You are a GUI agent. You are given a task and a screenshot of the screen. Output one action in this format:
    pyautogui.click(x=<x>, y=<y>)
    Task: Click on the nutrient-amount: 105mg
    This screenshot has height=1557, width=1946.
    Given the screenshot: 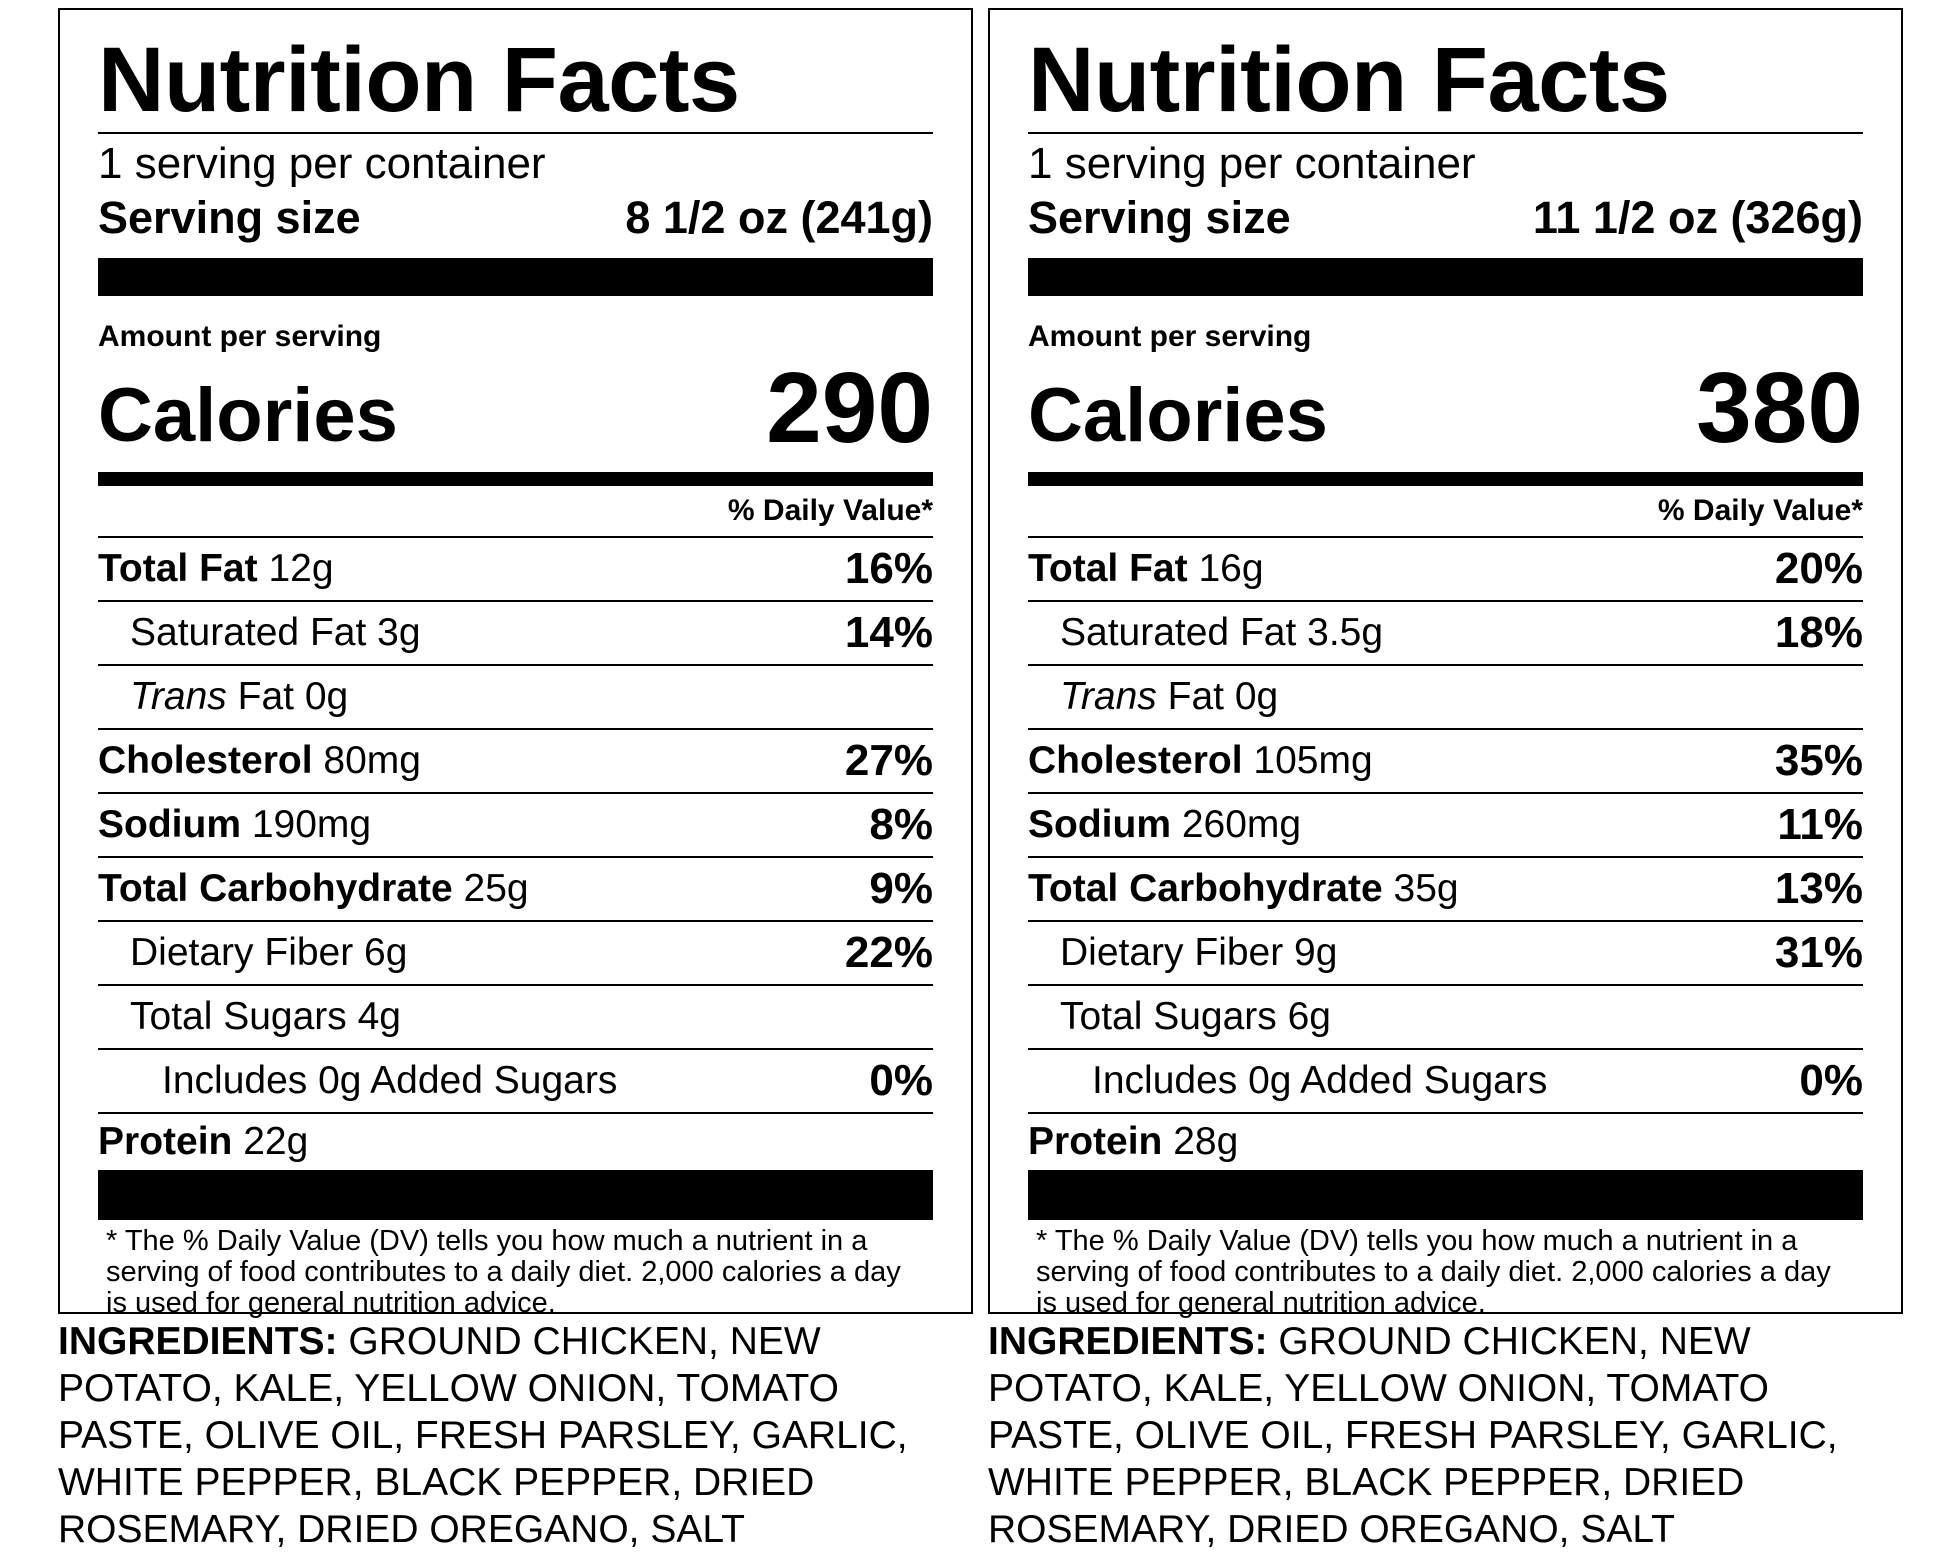 What is the action you would take?
    pyautogui.click(x=1313, y=760)
    